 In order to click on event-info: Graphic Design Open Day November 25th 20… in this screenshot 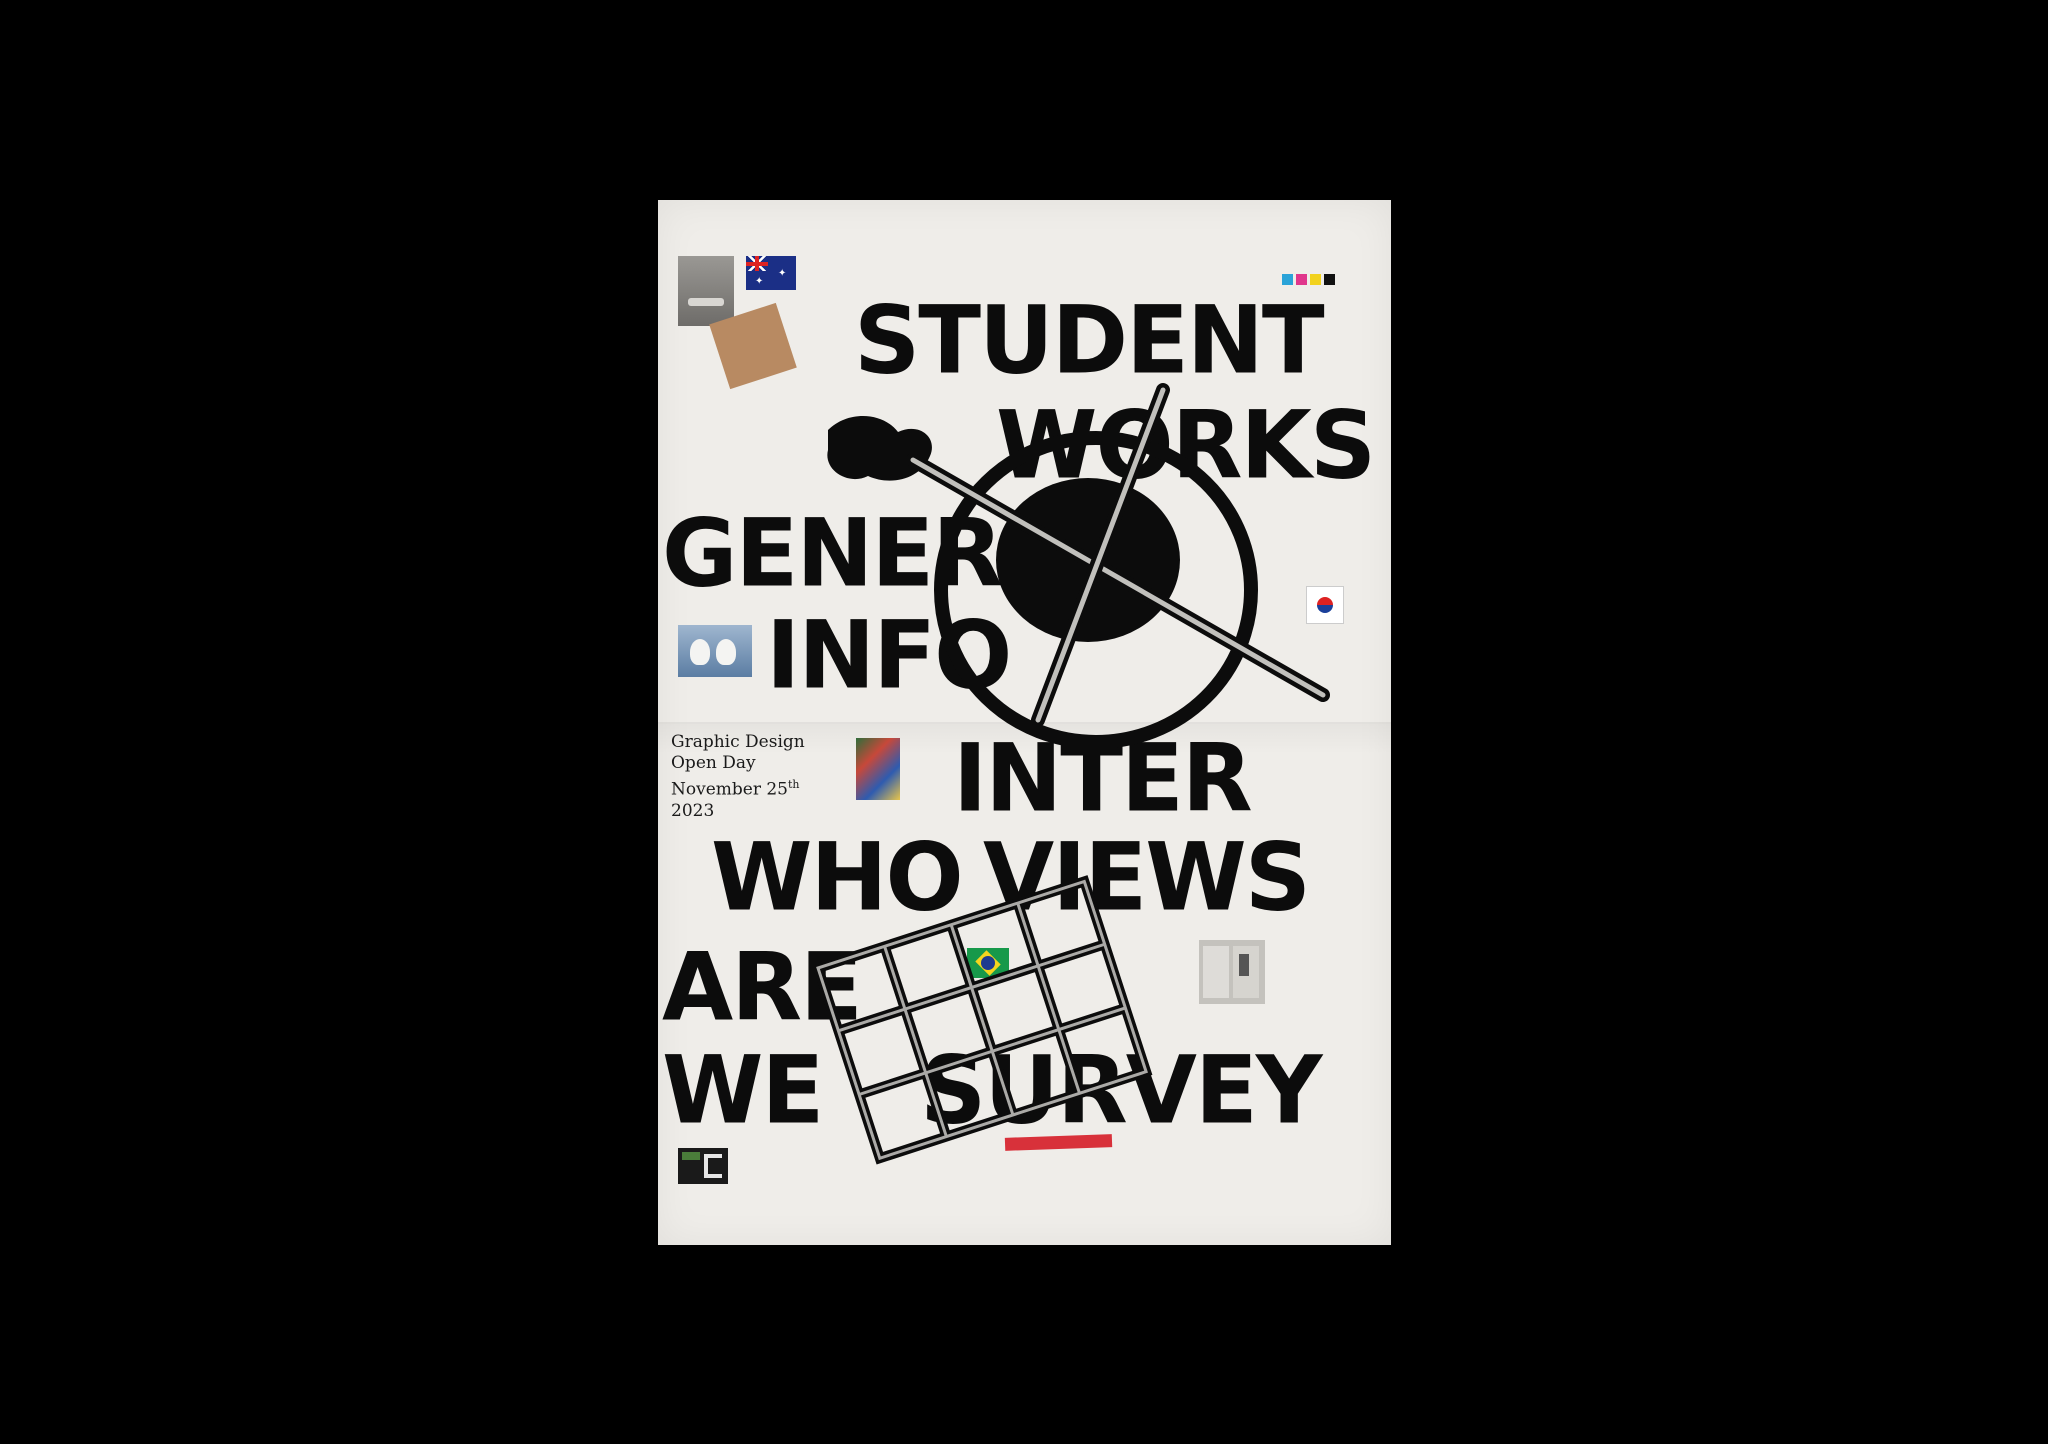, I will do `click(738, 777)`.